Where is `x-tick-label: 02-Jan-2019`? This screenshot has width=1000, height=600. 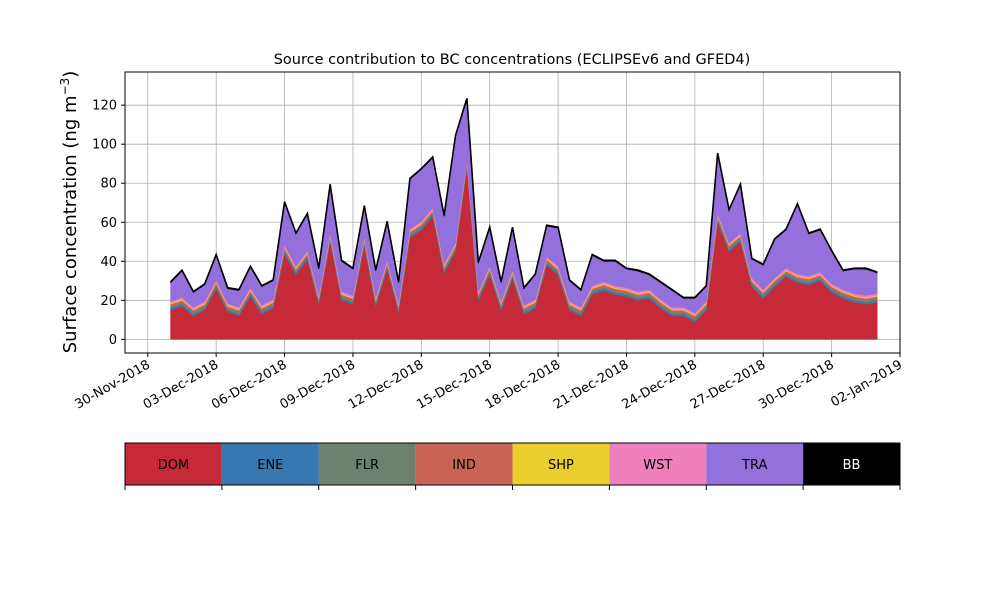
x-tick-label: 02-Jan-2019 is located at coordinates (866, 383).